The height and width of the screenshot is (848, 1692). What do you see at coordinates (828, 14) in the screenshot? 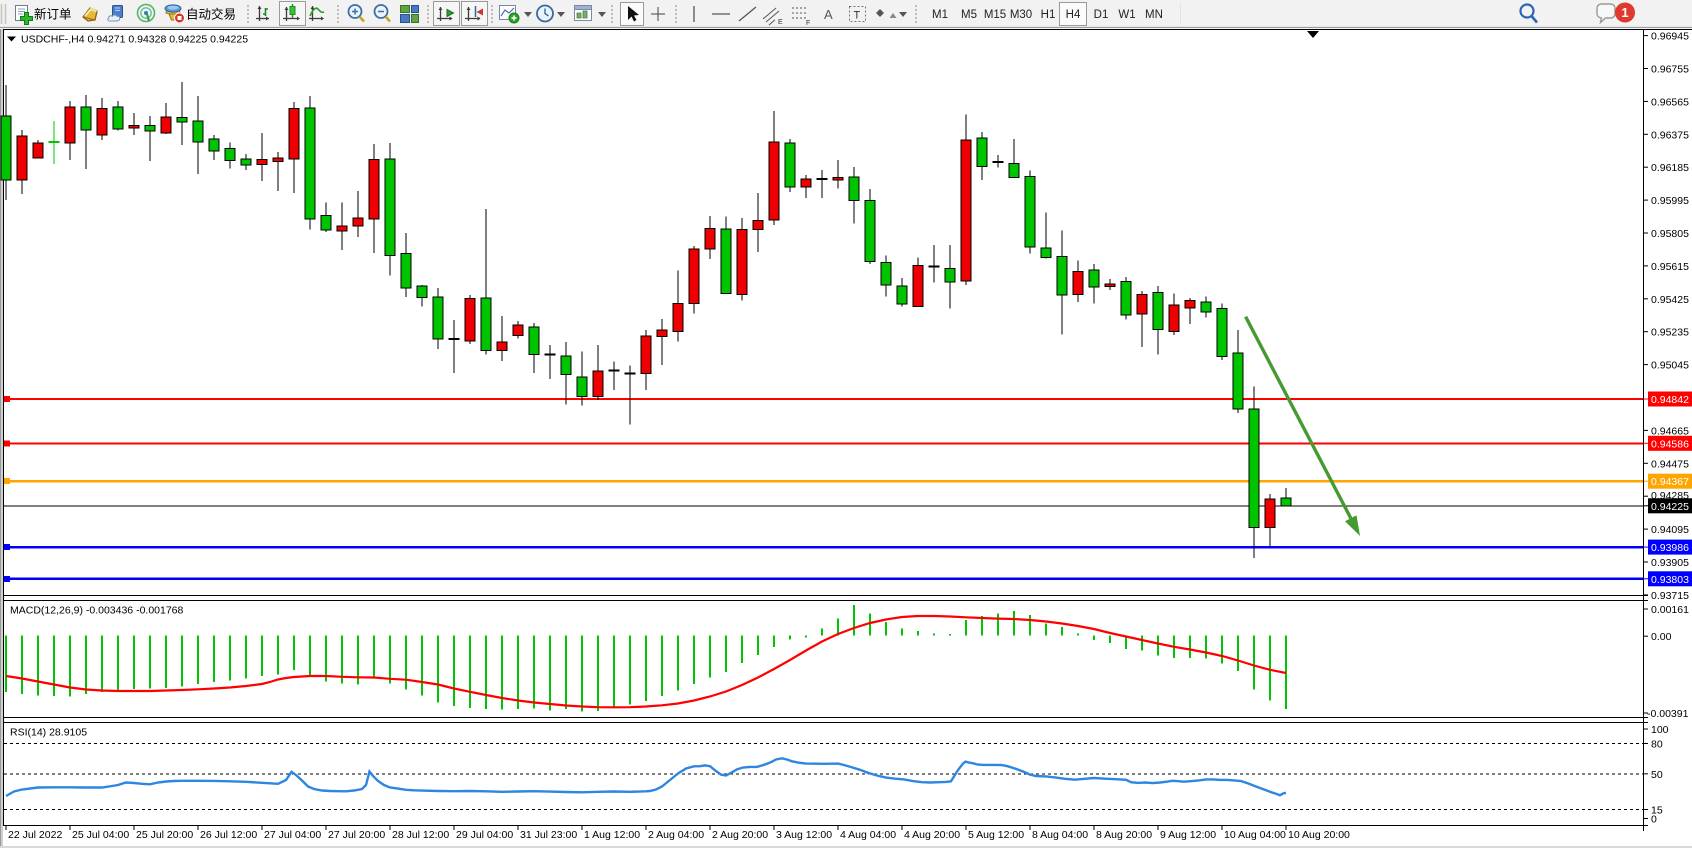
I see `svg-text: A` at bounding box center [828, 14].